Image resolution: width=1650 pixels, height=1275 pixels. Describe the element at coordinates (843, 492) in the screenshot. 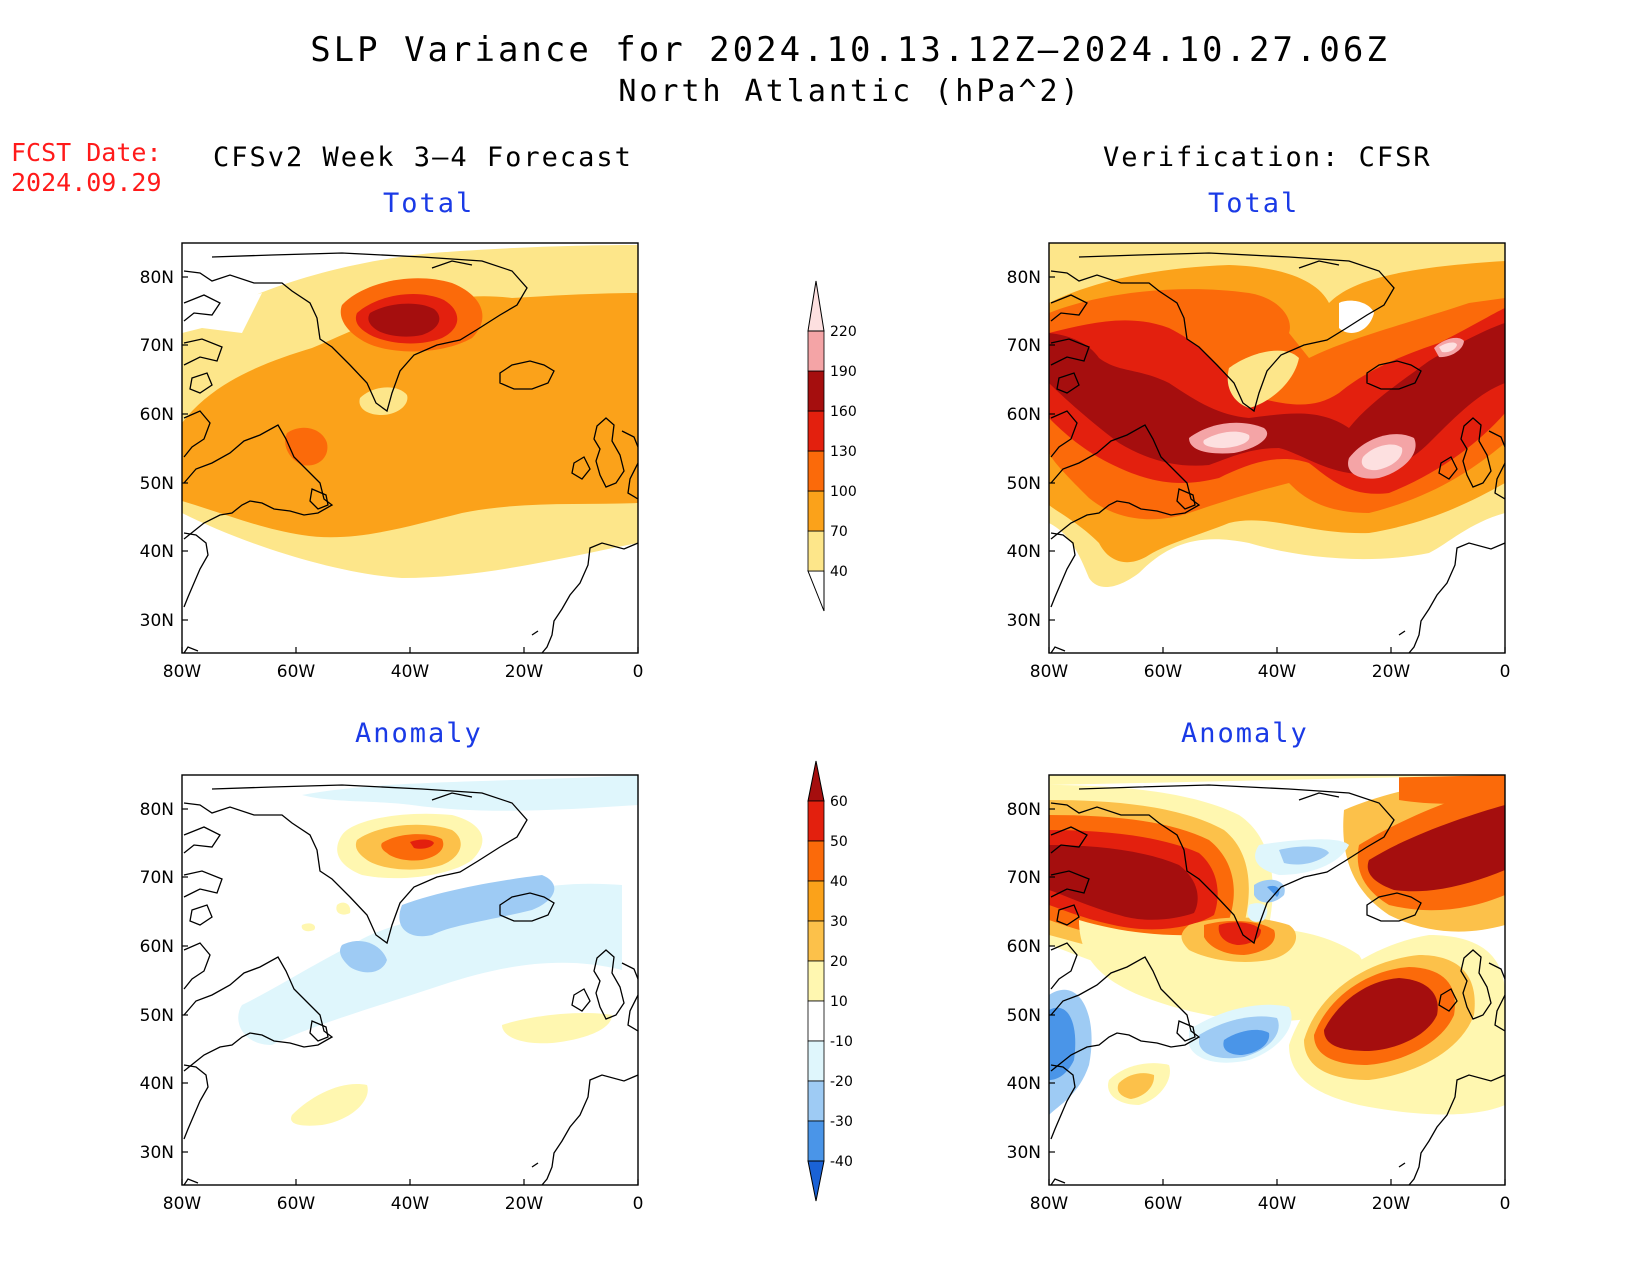

I see `colorbar-level-label: 100` at that location.